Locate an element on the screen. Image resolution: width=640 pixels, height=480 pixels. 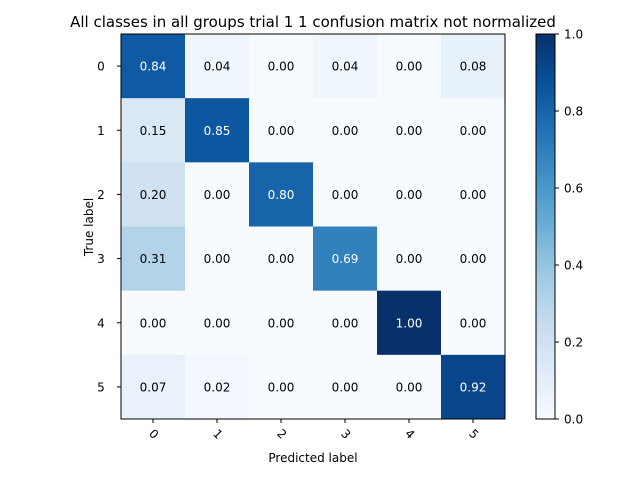
cell-label-r3-c4: 0.00 is located at coordinates (409, 259).